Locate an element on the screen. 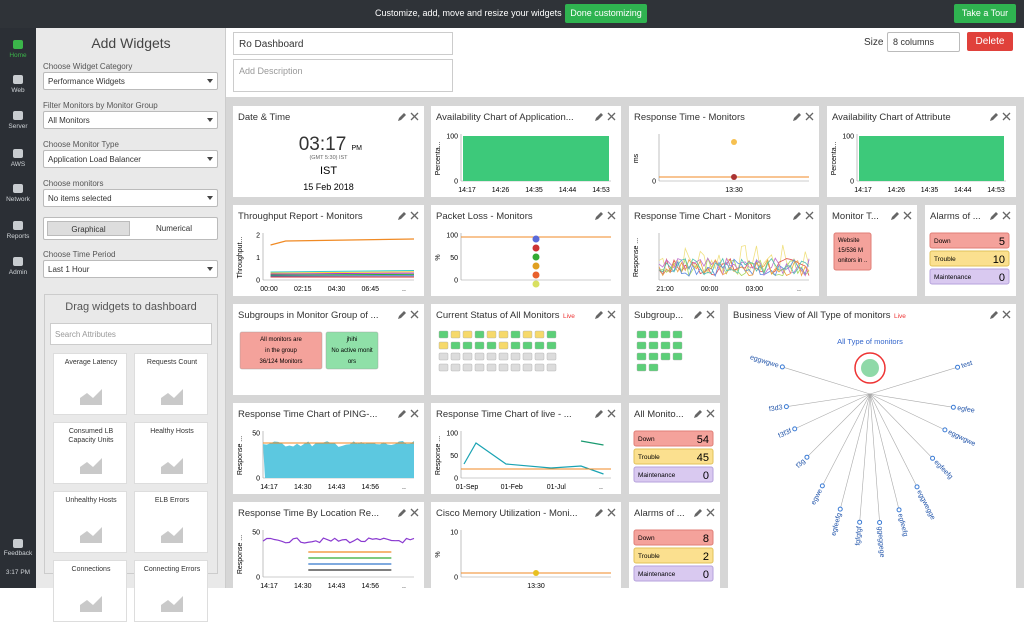 The image size is (1024, 622). widget-tile: Requests Count is located at coordinates (171, 384).